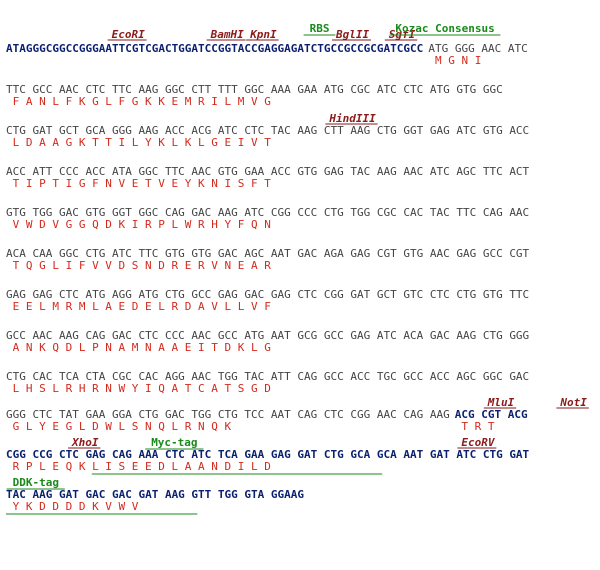 Image resolution: width=600 pixels, height=570 pixels. I want to click on amino-acid-row: T Q G L I F V V D S N D R E R V N E A R, so click(142, 265).